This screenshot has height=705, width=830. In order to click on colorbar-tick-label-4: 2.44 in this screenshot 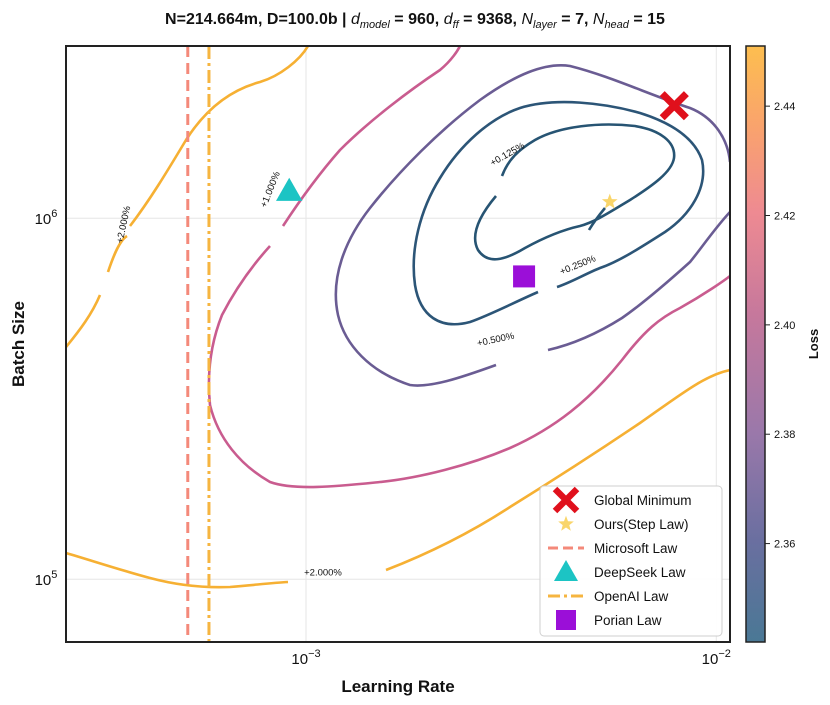, I will do `click(784, 107)`.